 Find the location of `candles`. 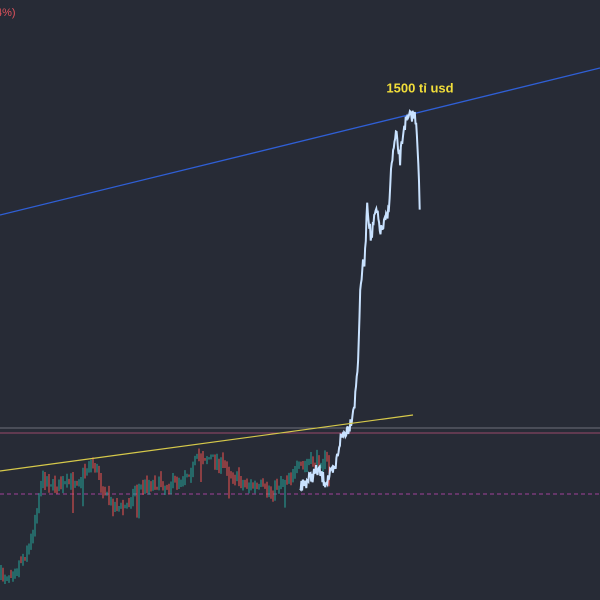

candles is located at coordinates (165, 516).